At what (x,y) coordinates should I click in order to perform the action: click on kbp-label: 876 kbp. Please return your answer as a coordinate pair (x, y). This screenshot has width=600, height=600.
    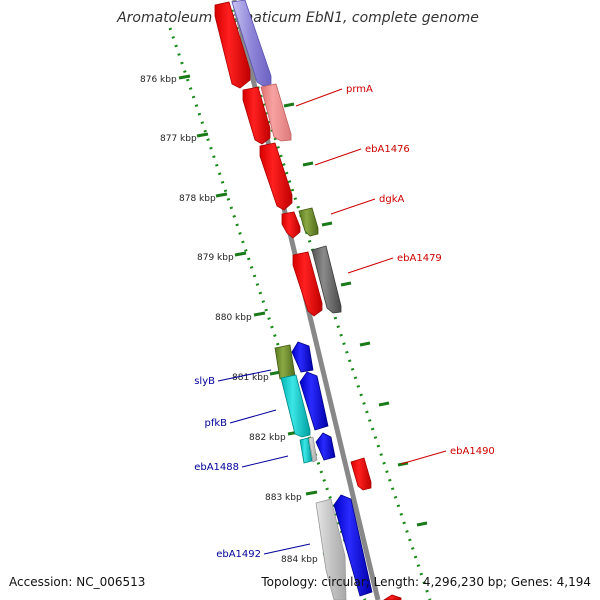
    Looking at the image, I should click on (158, 80).